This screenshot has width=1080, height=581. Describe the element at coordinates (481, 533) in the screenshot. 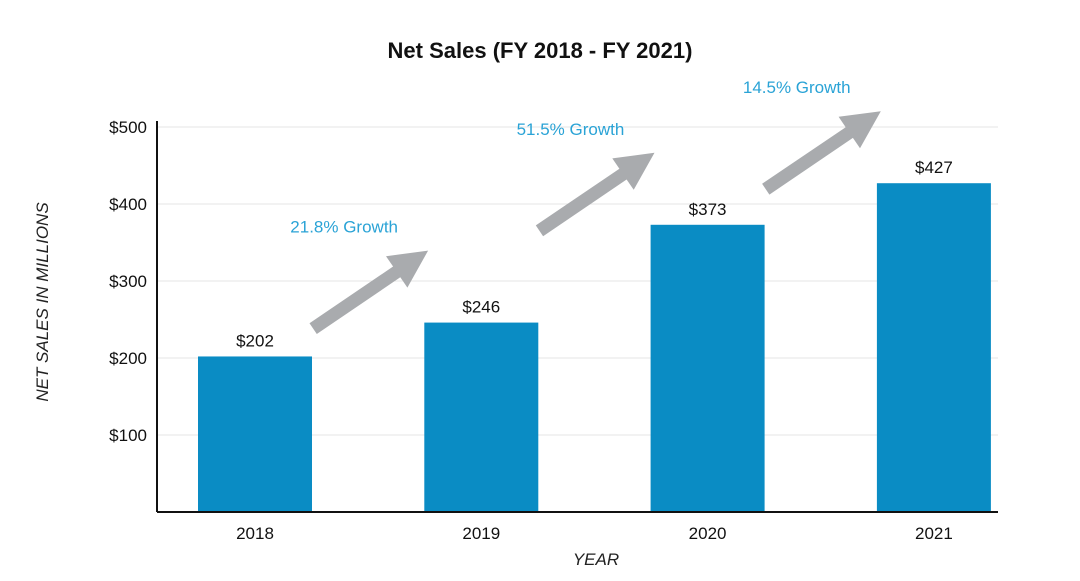

I see `x-tick-label-2019: 2019` at that location.